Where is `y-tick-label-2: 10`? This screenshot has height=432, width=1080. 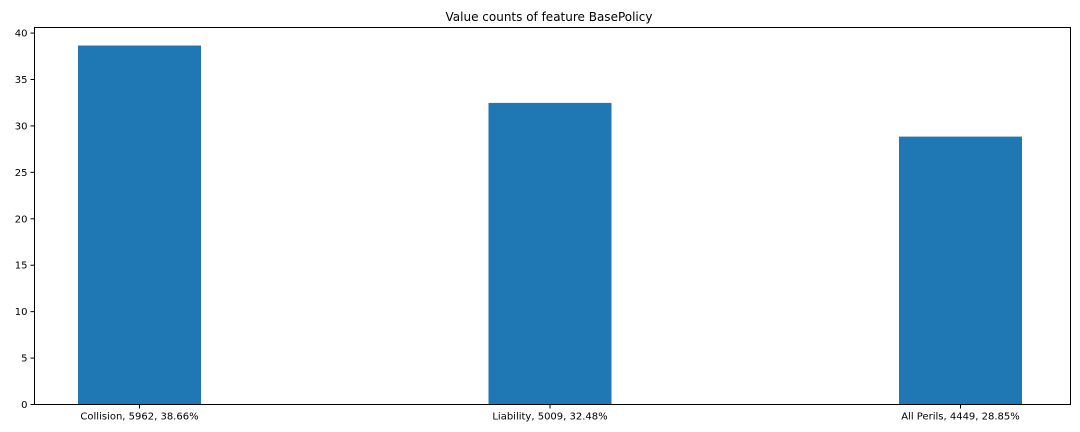 y-tick-label-2: 10 is located at coordinates (21, 312).